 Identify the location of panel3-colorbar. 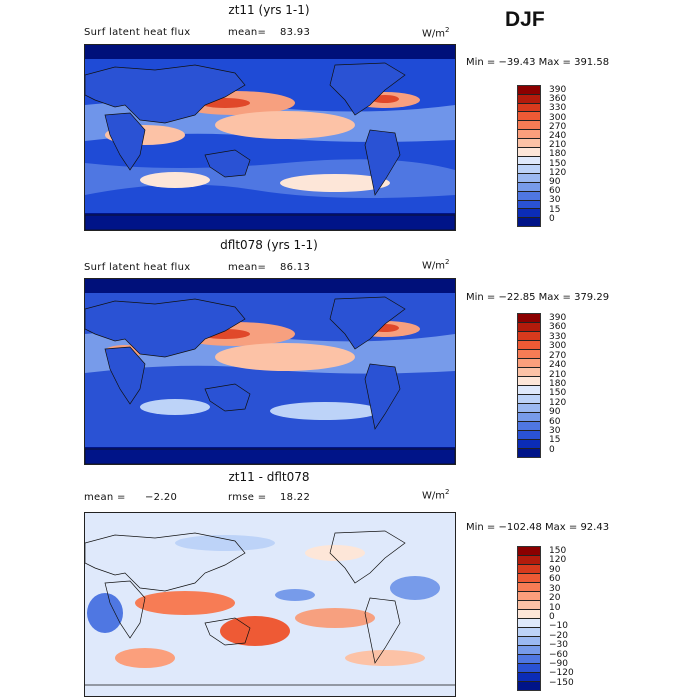
(529, 618).